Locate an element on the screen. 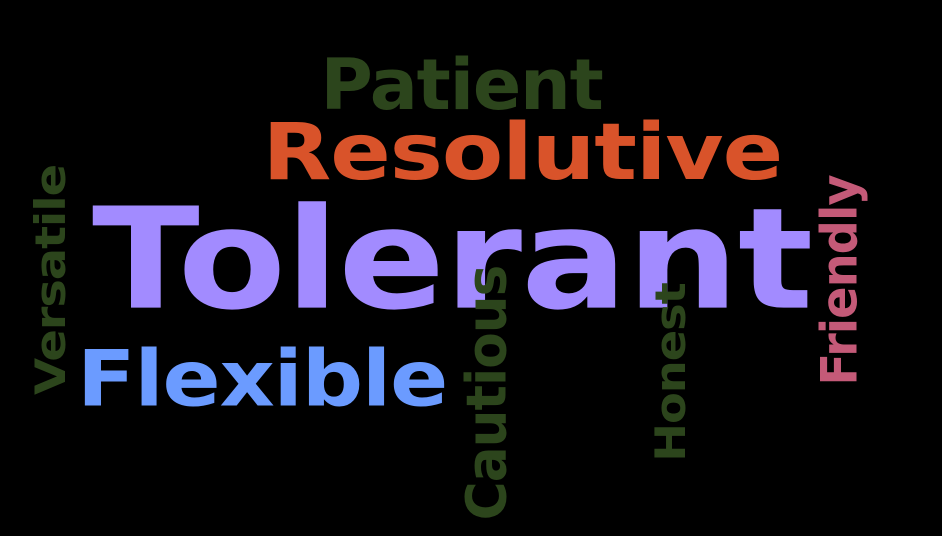 Image resolution: width=942 pixels, height=536 pixels. word-flexible: Flexible is located at coordinates (262, 379).